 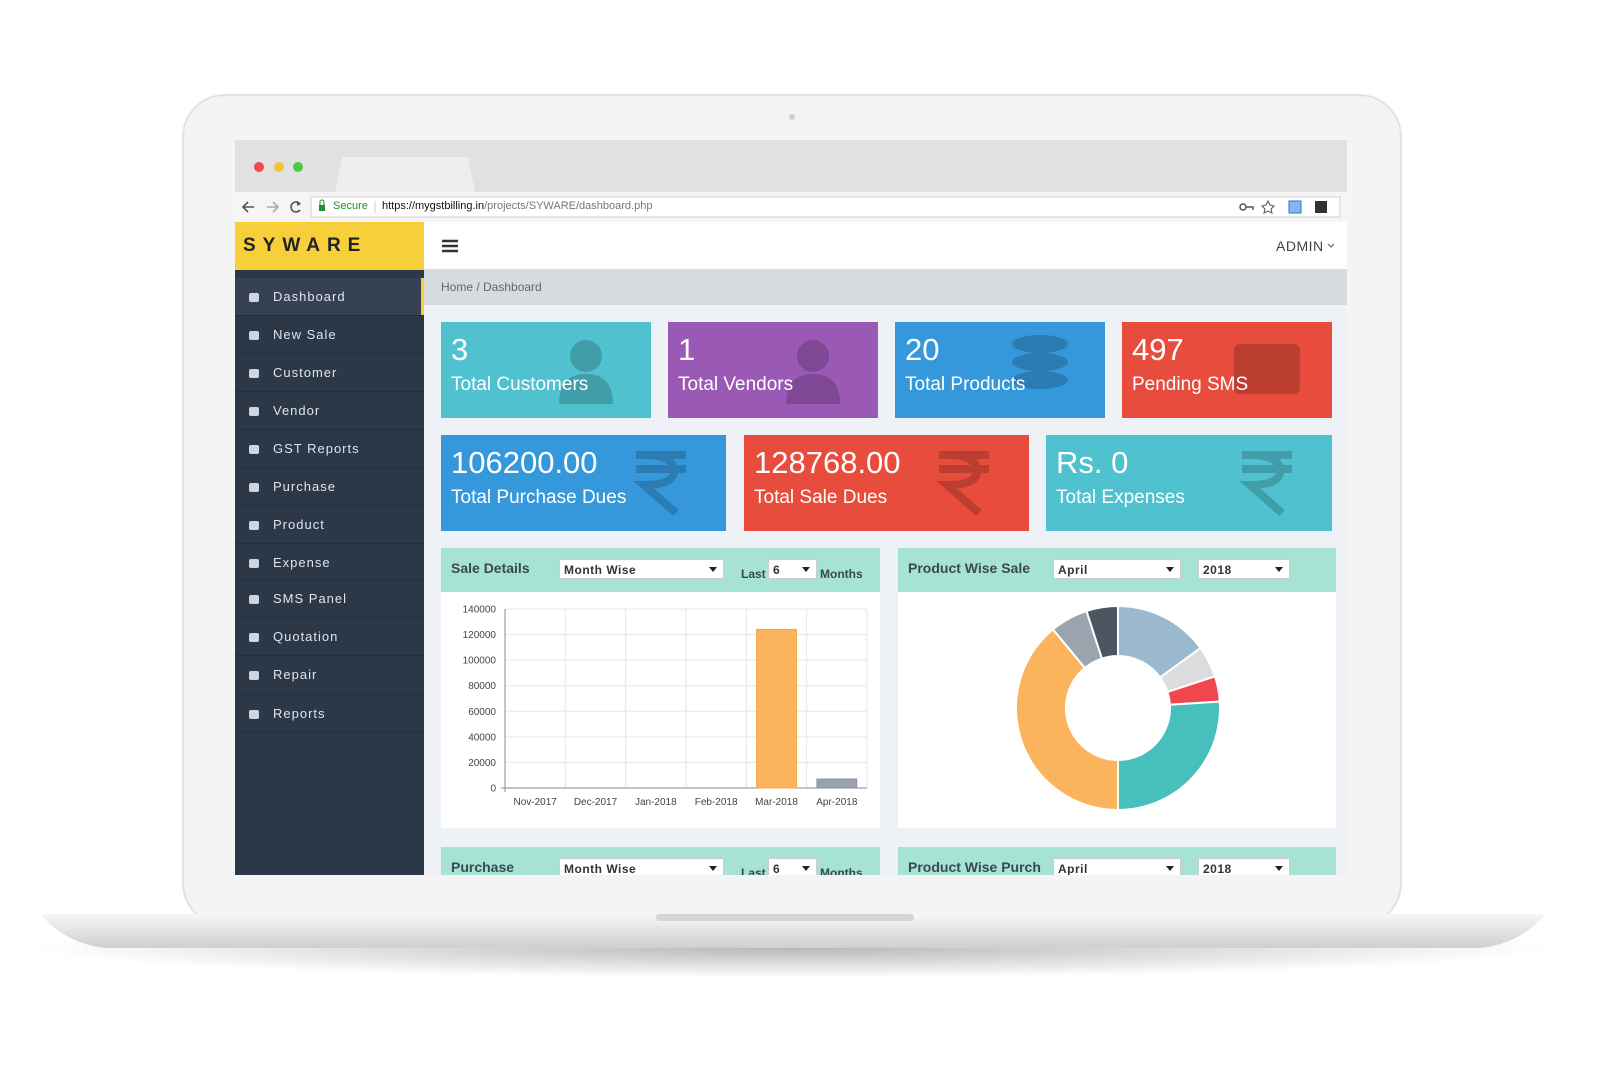 I want to click on card-label: Total Expenses, so click(x=1120, y=497).